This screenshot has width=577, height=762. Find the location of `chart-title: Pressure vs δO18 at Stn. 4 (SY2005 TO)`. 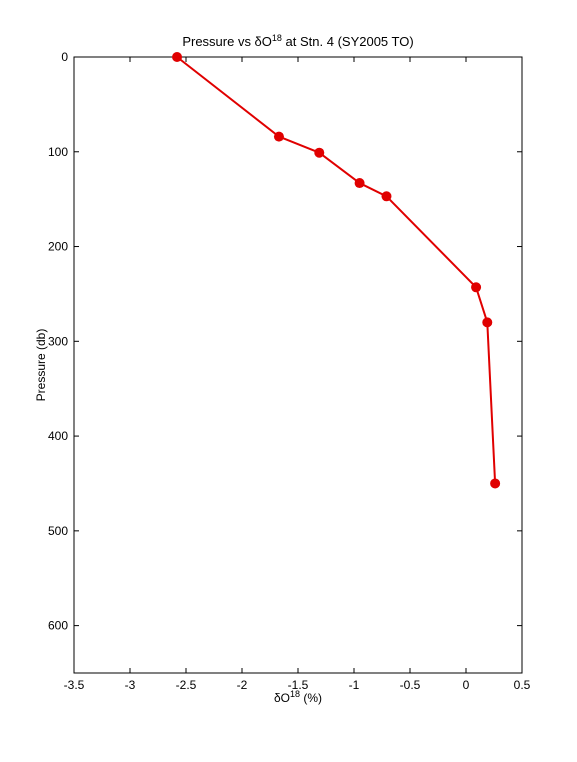

chart-title: Pressure vs δO18 at Stn. 4 (SY2005 TO) is located at coordinates (297, 41).